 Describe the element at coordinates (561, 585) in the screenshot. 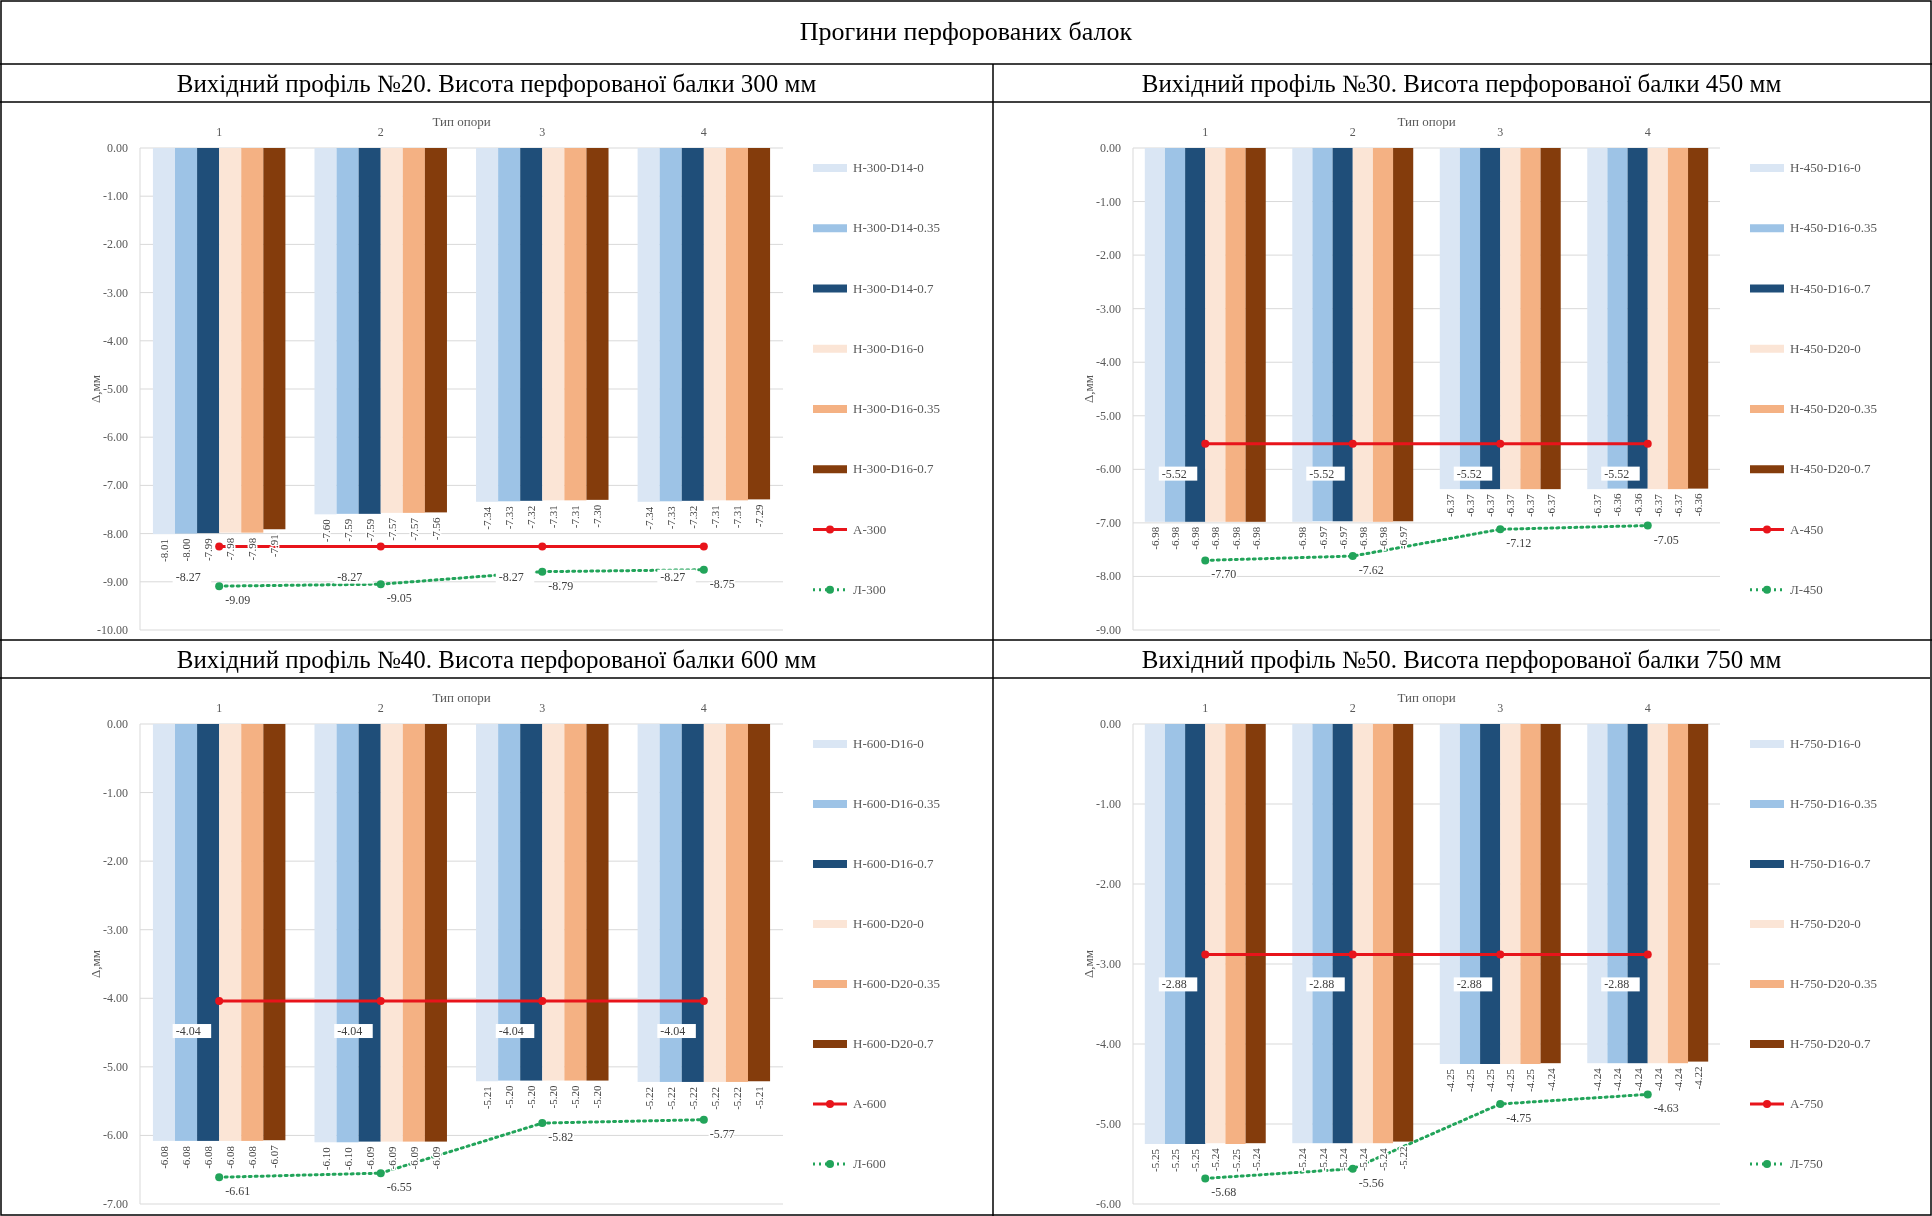

I see `data-label: -8.79` at that location.